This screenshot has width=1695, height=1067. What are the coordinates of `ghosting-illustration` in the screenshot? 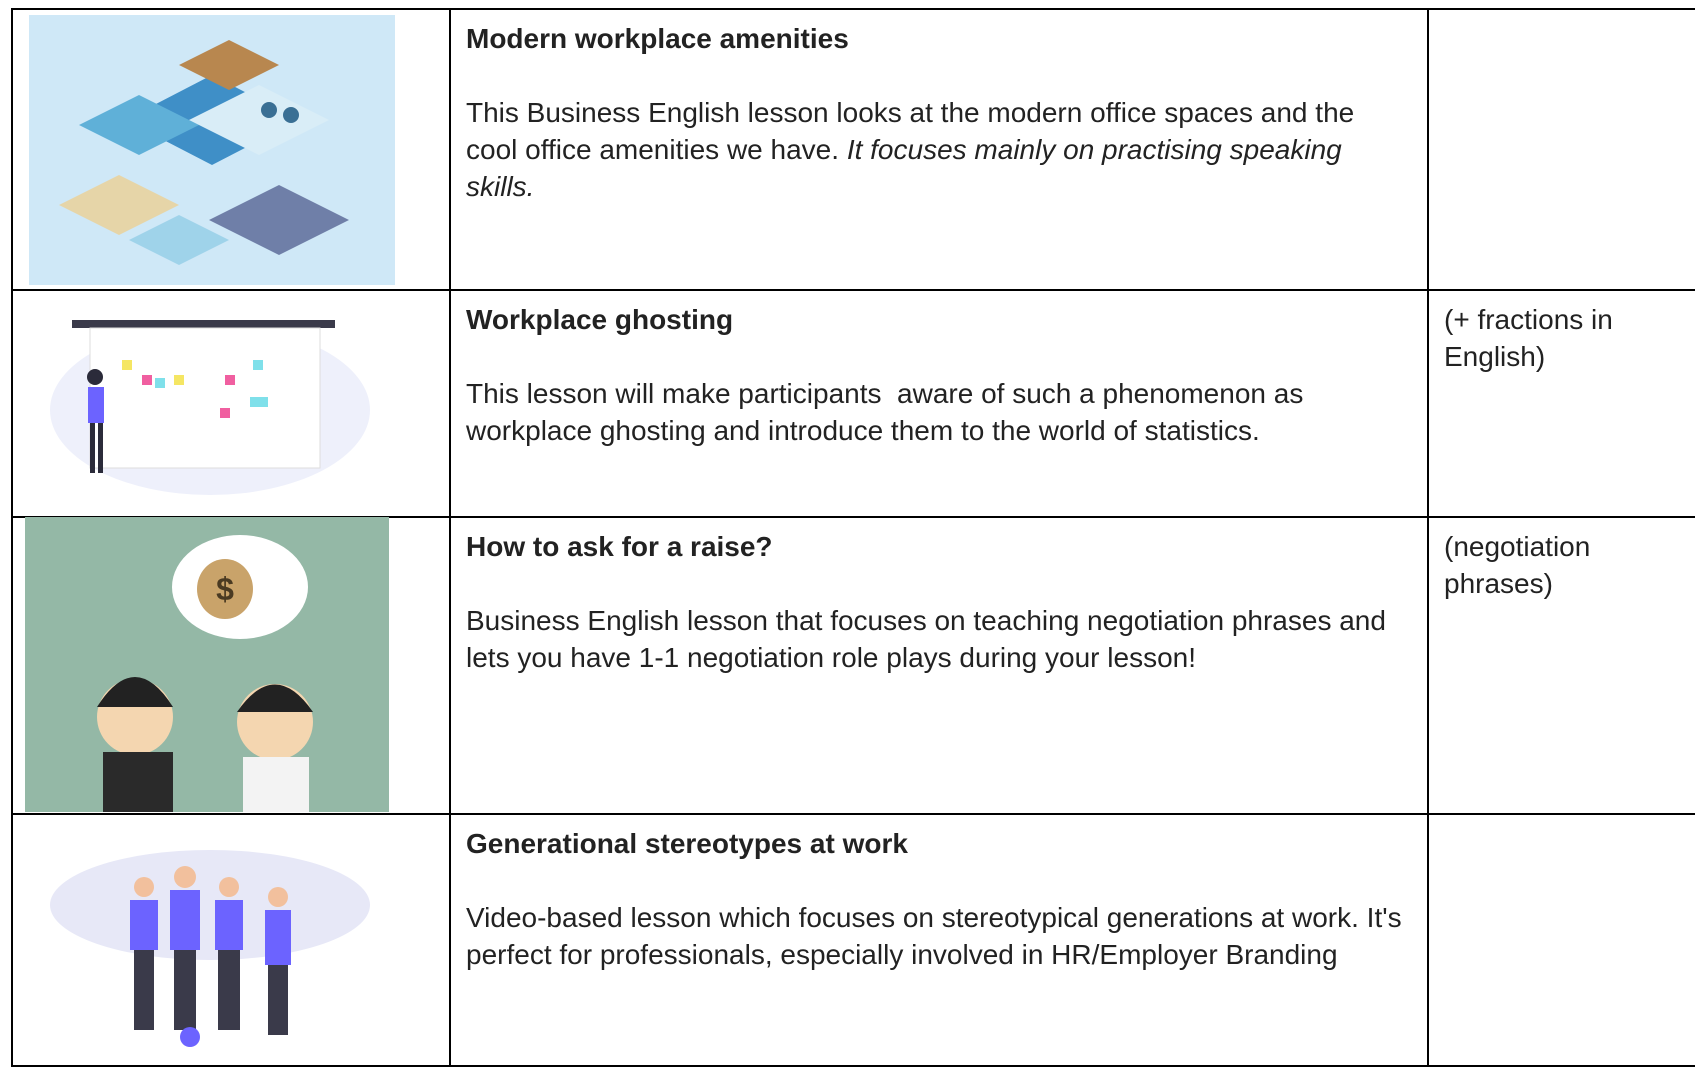 It's located at (210, 400).